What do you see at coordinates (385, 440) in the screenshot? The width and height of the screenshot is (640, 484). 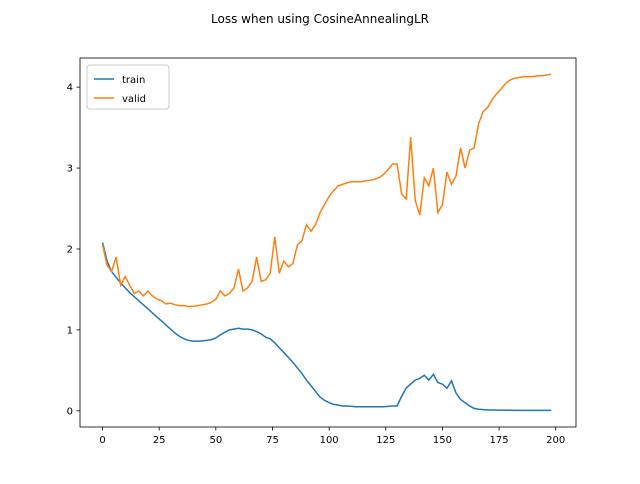 I see `x-tick-label: 125` at bounding box center [385, 440].